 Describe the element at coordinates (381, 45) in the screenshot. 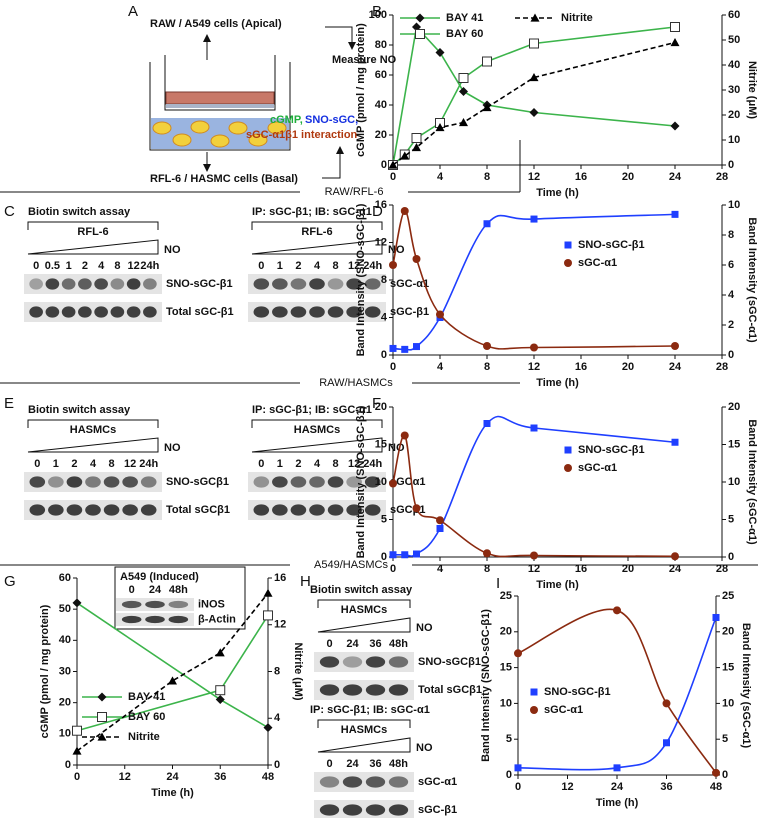

I see `y-tick-label: 80` at that location.